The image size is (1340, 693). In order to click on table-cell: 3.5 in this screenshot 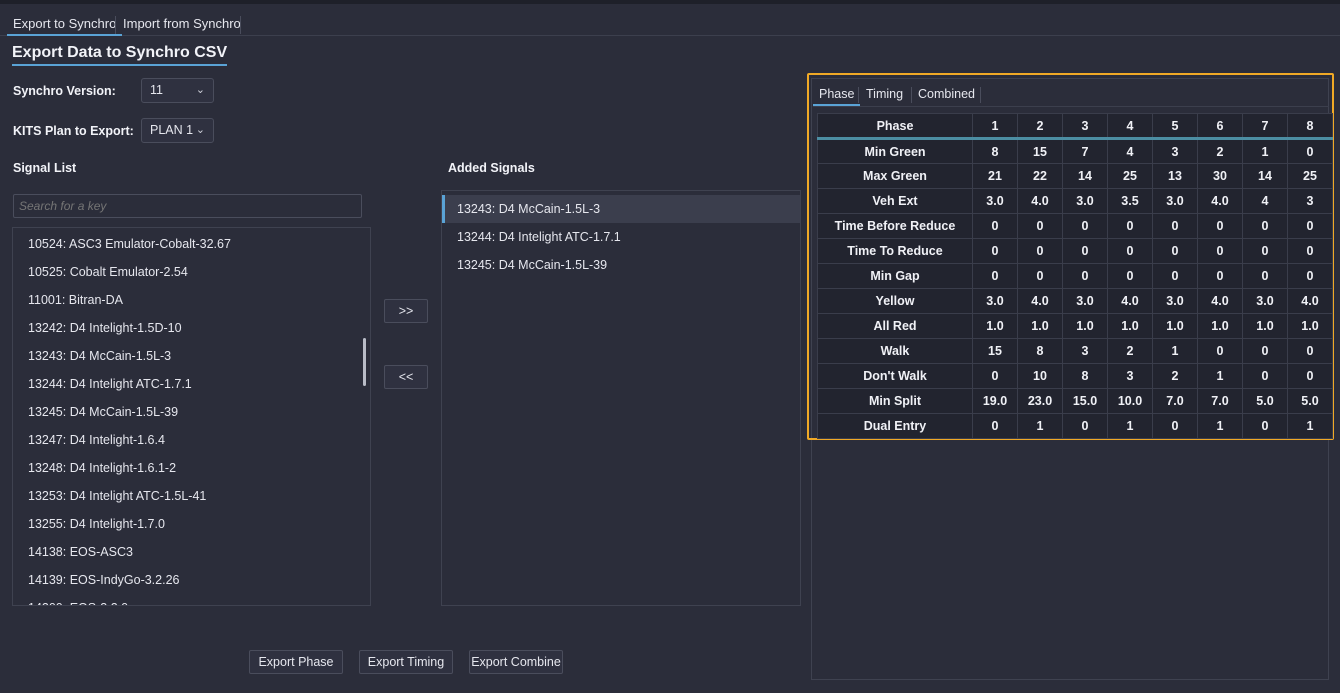, I will do `click(1130, 201)`.